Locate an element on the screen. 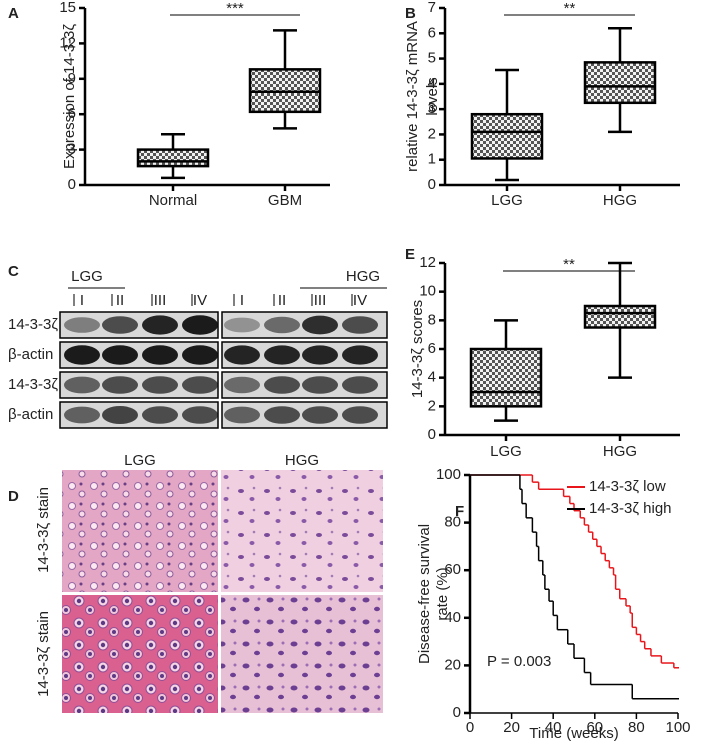 The height and width of the screenshot is (742, 709). y-tick-label: 15 is located at coordinates (67, 8).